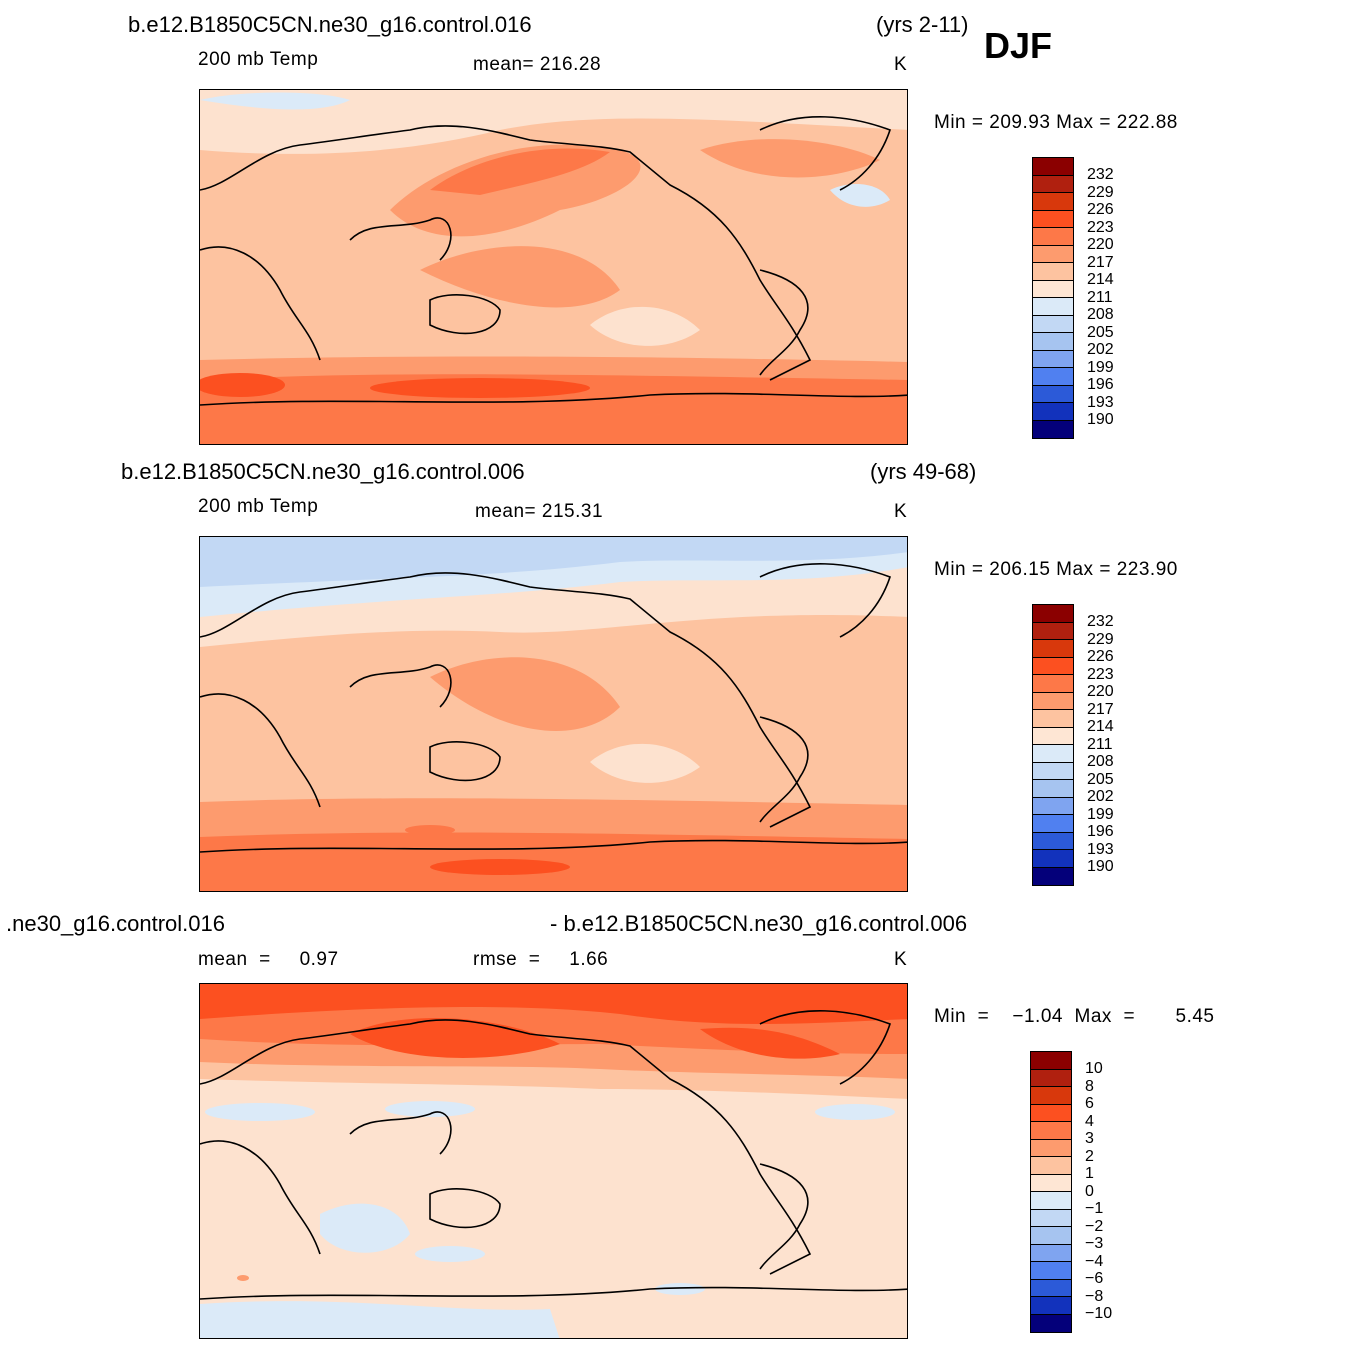 The image size is (1349, 1353). Describe the element at coordinates (901, 959) in the screenshot. I see `panel3-units: K` at that location.